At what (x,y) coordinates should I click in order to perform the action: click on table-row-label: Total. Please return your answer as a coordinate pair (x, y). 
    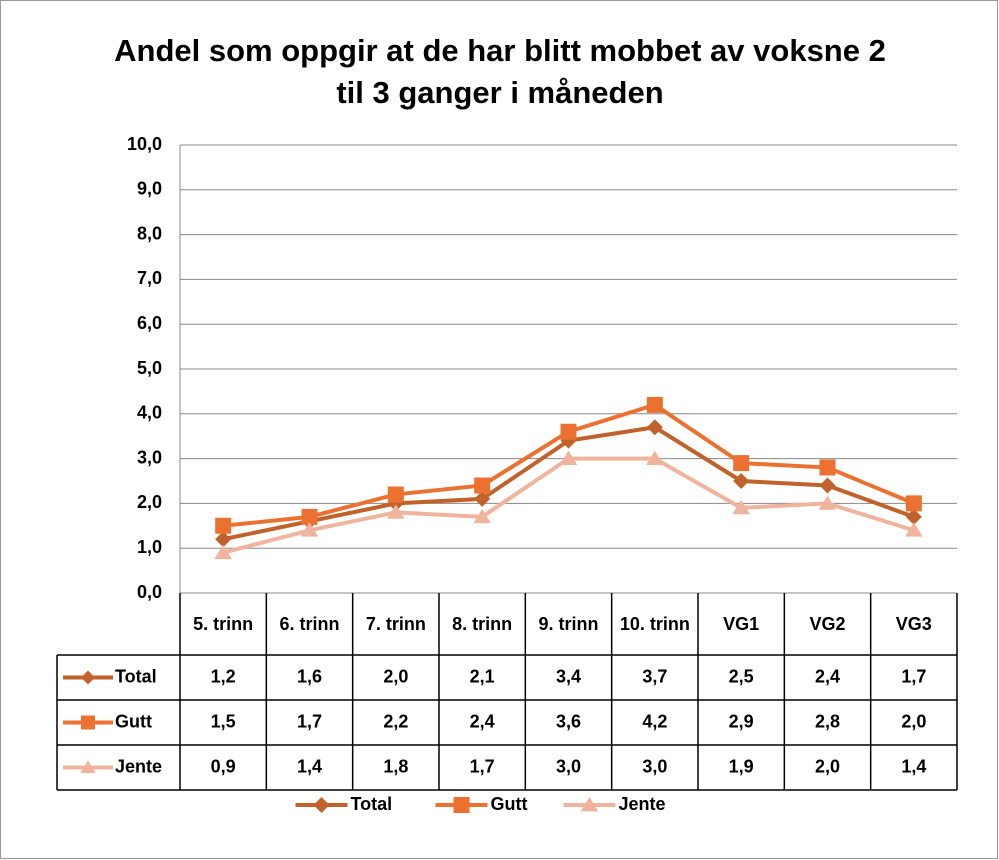
    Looking at the image, I should click on (136, 676).